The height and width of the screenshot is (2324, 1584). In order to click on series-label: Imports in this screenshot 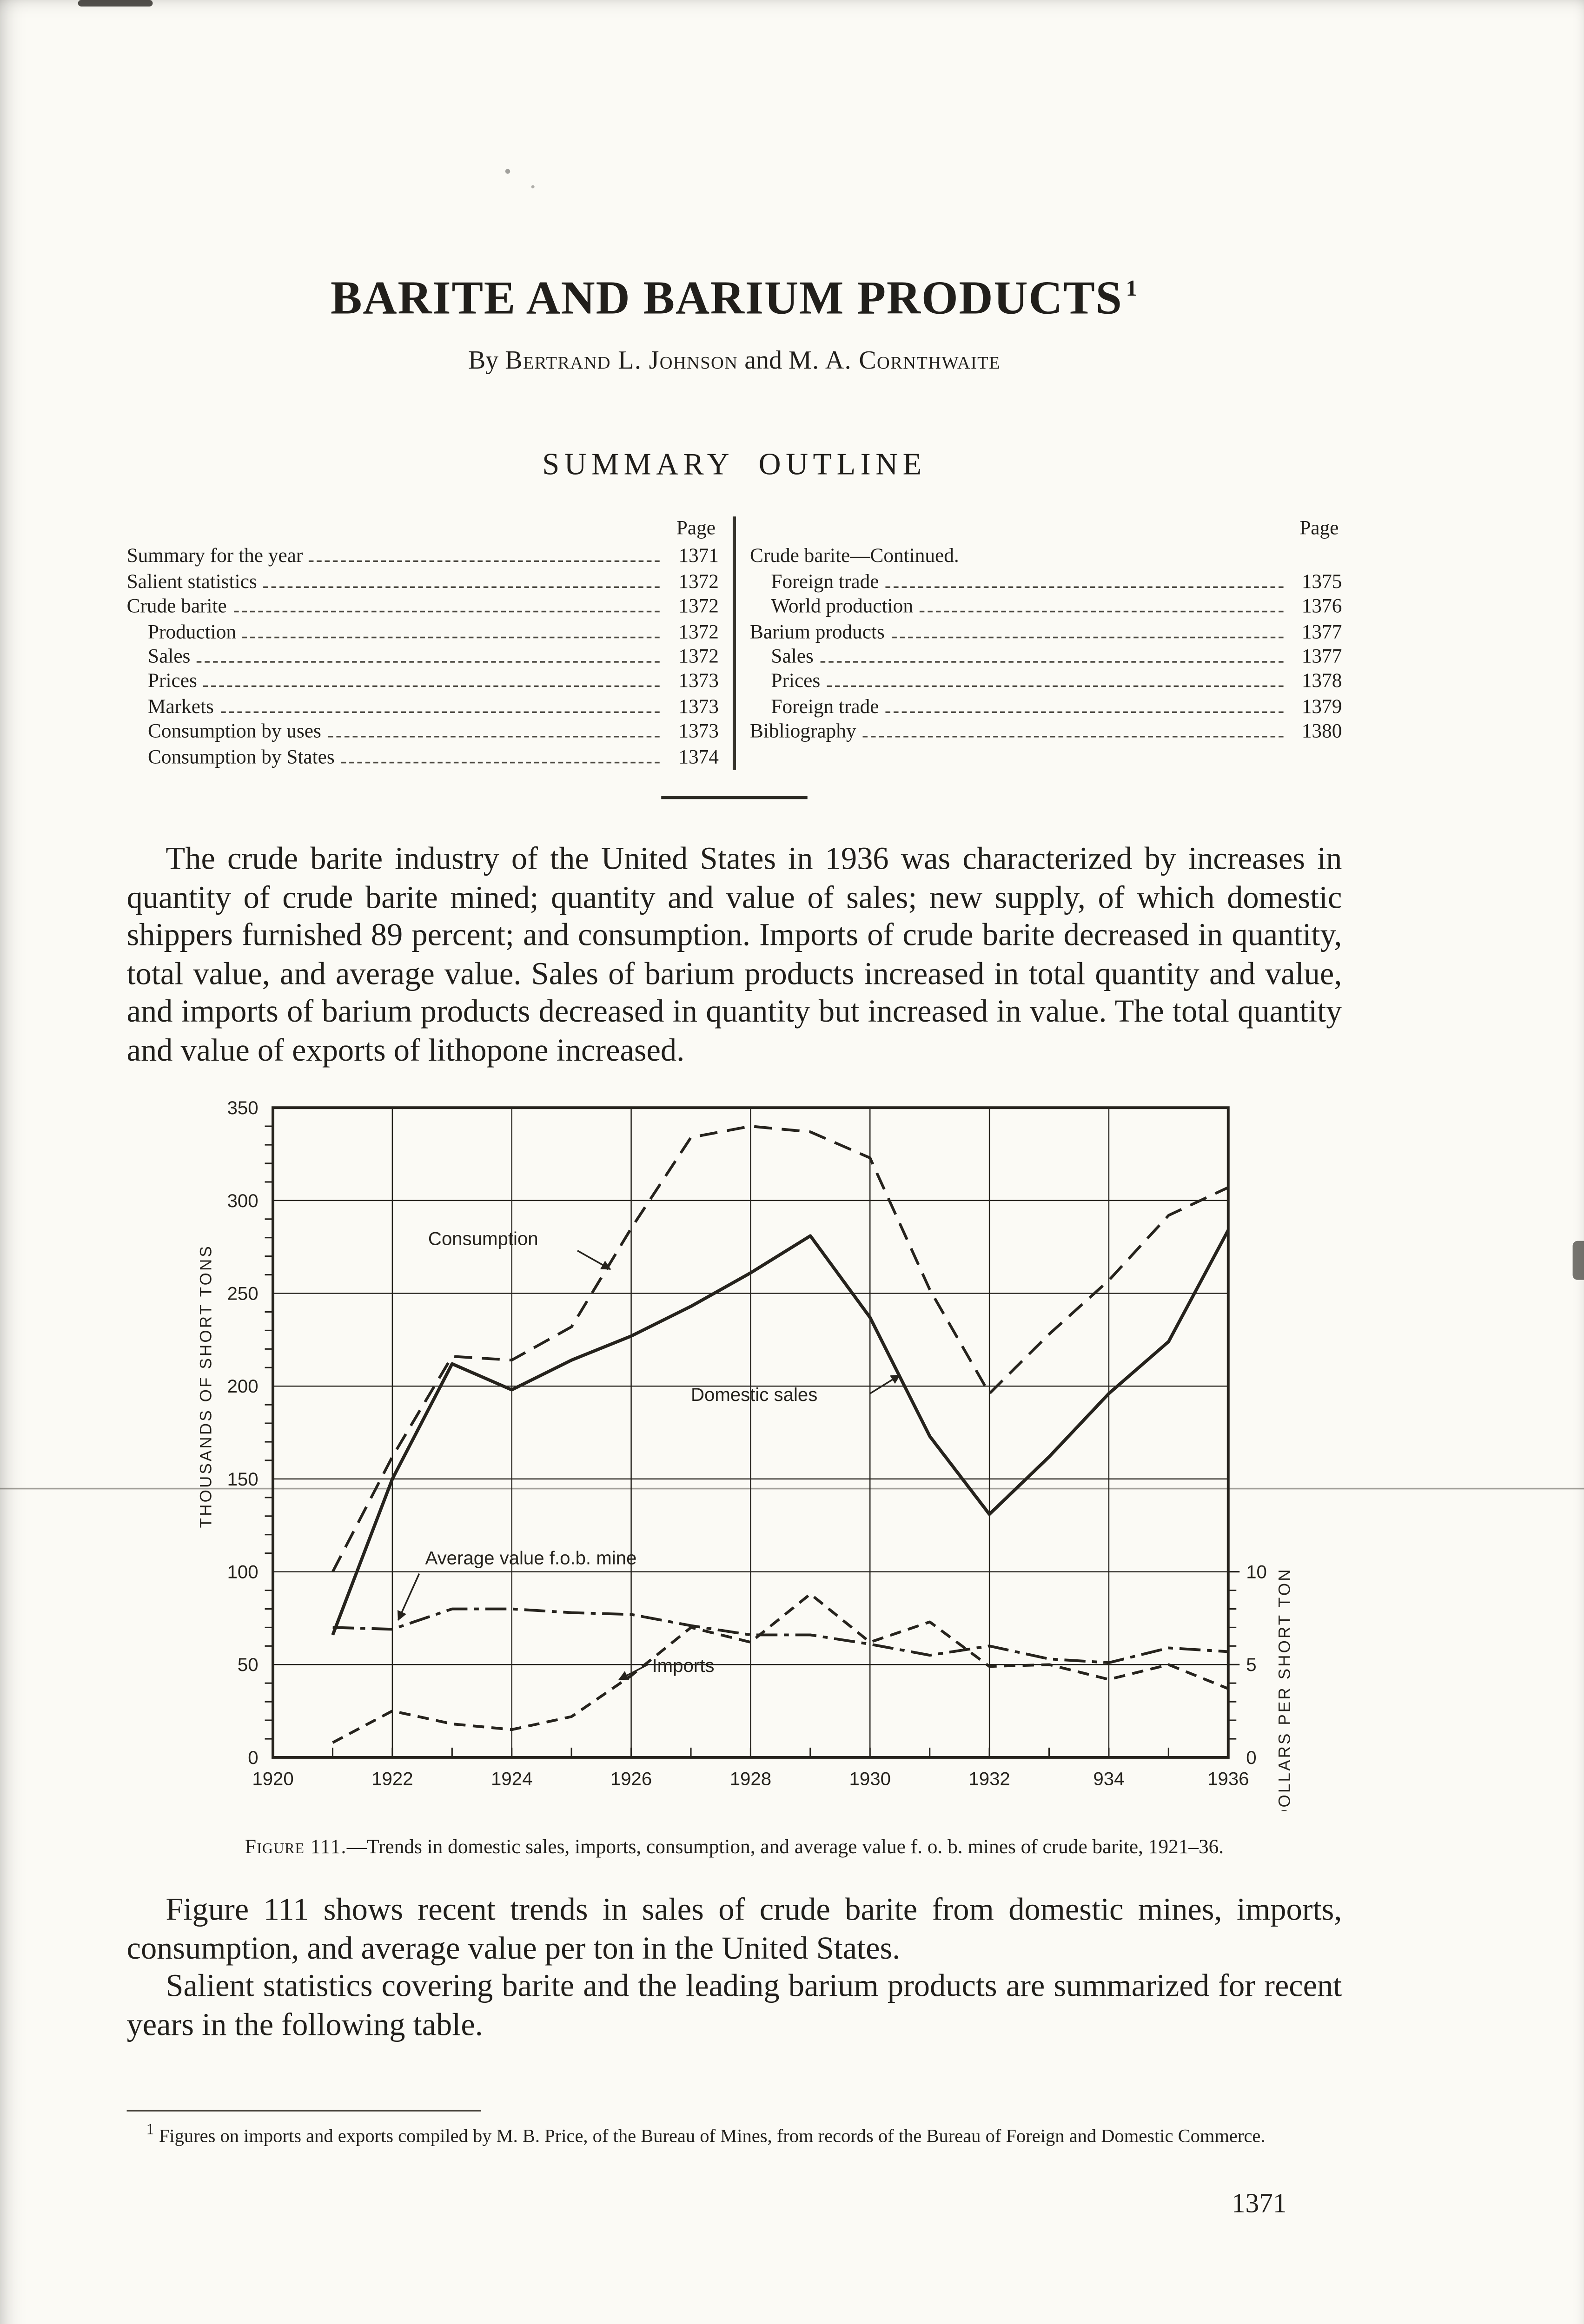, I will do `click(683, 1665)`.